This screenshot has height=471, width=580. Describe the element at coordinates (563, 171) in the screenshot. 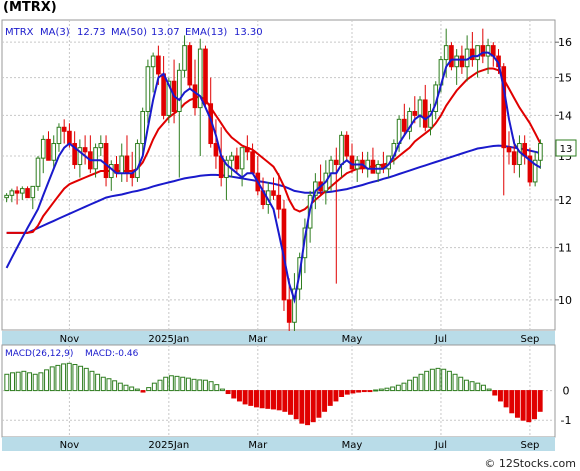

I see `price-y-axis: 10 11 12 13 14 15 16` at that location.